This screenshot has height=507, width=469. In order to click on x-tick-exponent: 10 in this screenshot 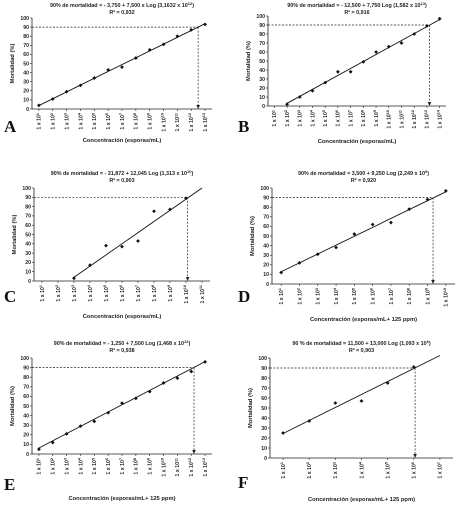, I will do `click(445, 290)`.